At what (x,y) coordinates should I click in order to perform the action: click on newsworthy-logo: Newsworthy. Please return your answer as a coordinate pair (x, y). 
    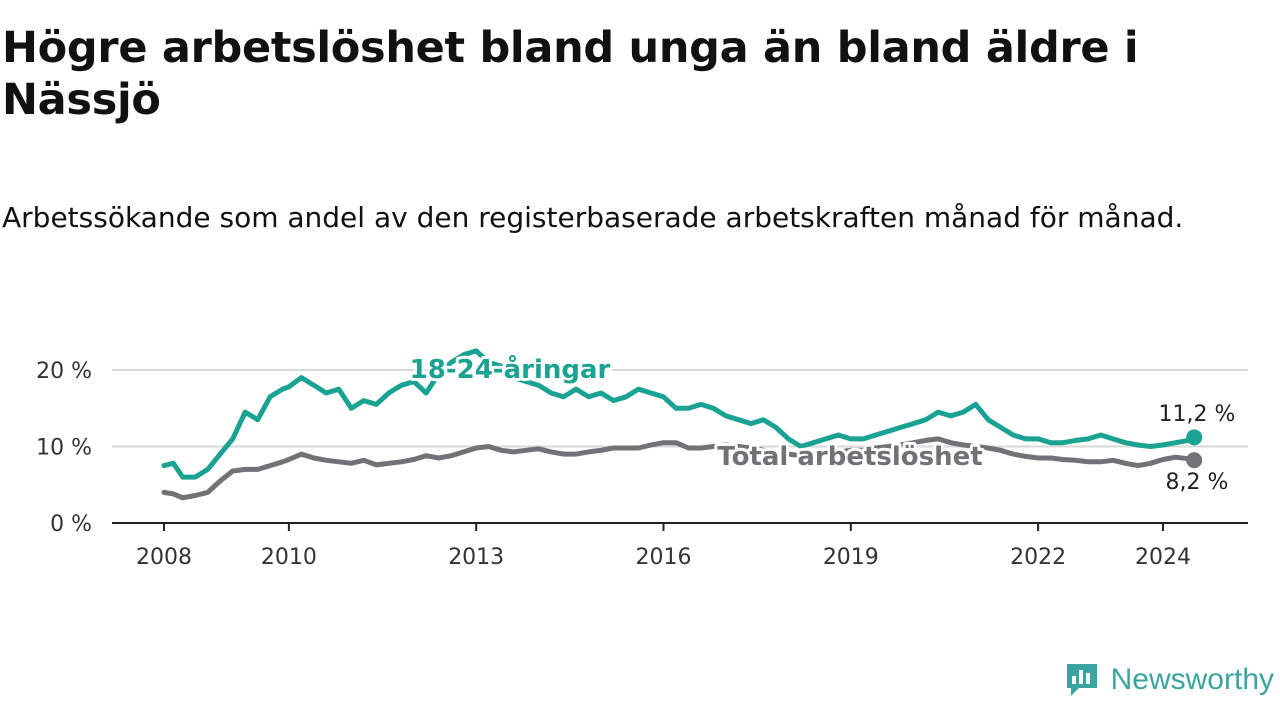
    Looking at the image, I should click on (1169, 680).